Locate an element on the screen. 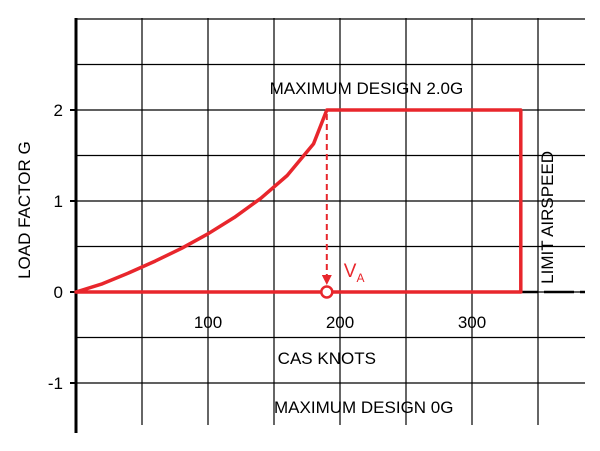 This screenshot has width=600, height=451. x-tick-label: 100 is located at coordinates (208, 322).